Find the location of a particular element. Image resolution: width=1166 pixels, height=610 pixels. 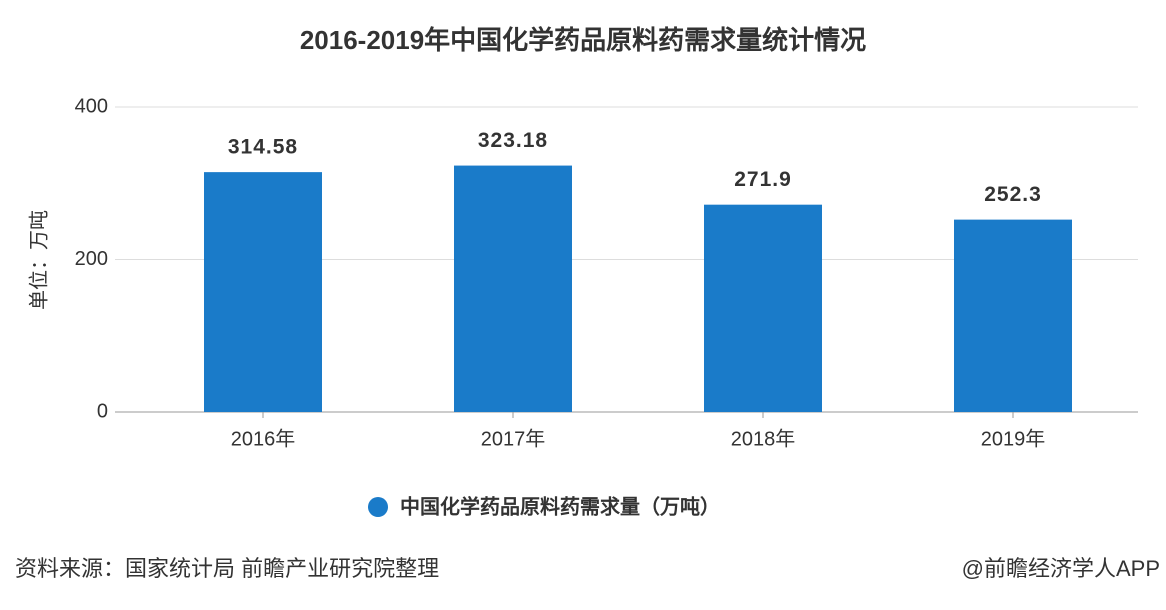

y-tick-label: 0 is located at coordinates (102, 411).